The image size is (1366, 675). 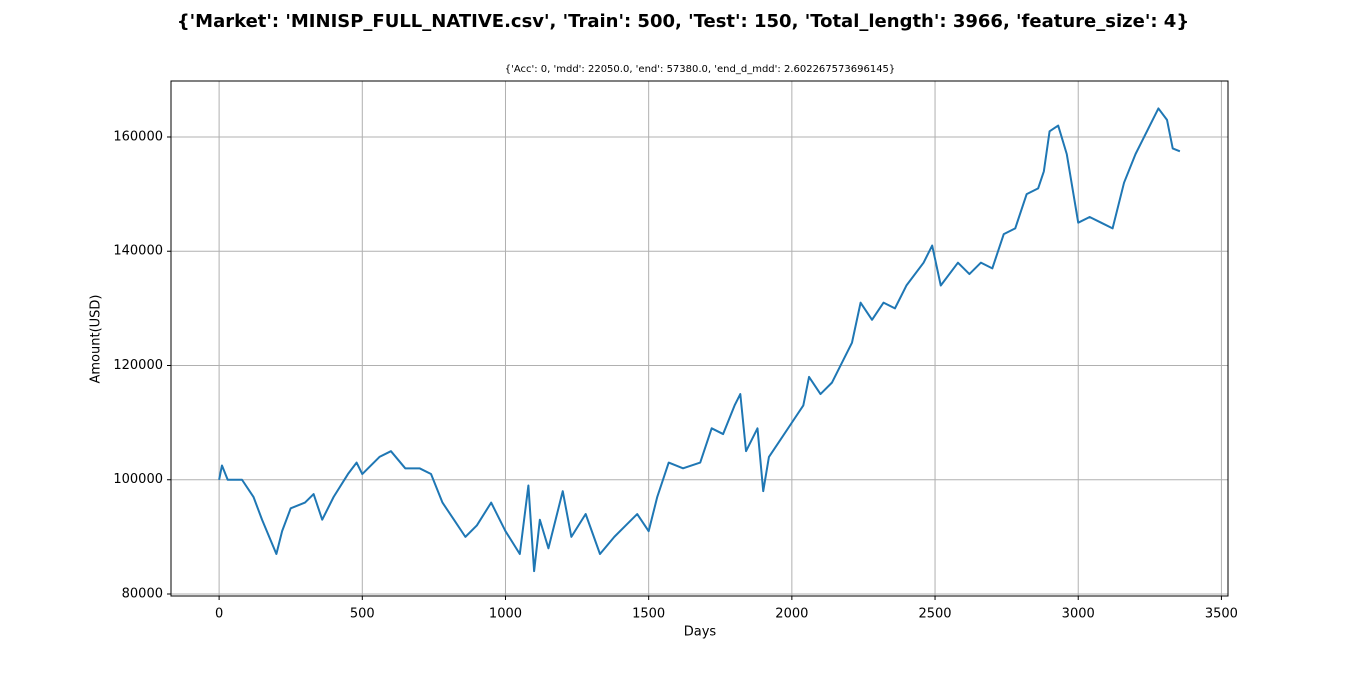 I want to click on x-tick-label: 3000, so click(x=1078, y=614).